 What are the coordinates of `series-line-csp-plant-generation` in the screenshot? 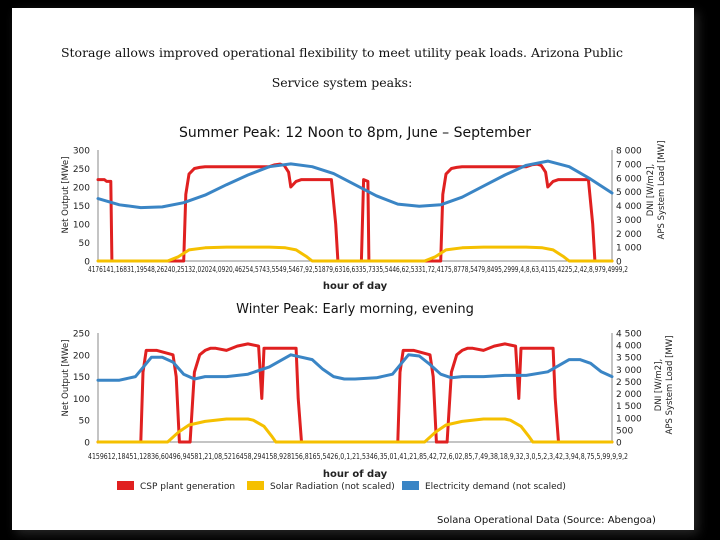 It's located at (355, 393).